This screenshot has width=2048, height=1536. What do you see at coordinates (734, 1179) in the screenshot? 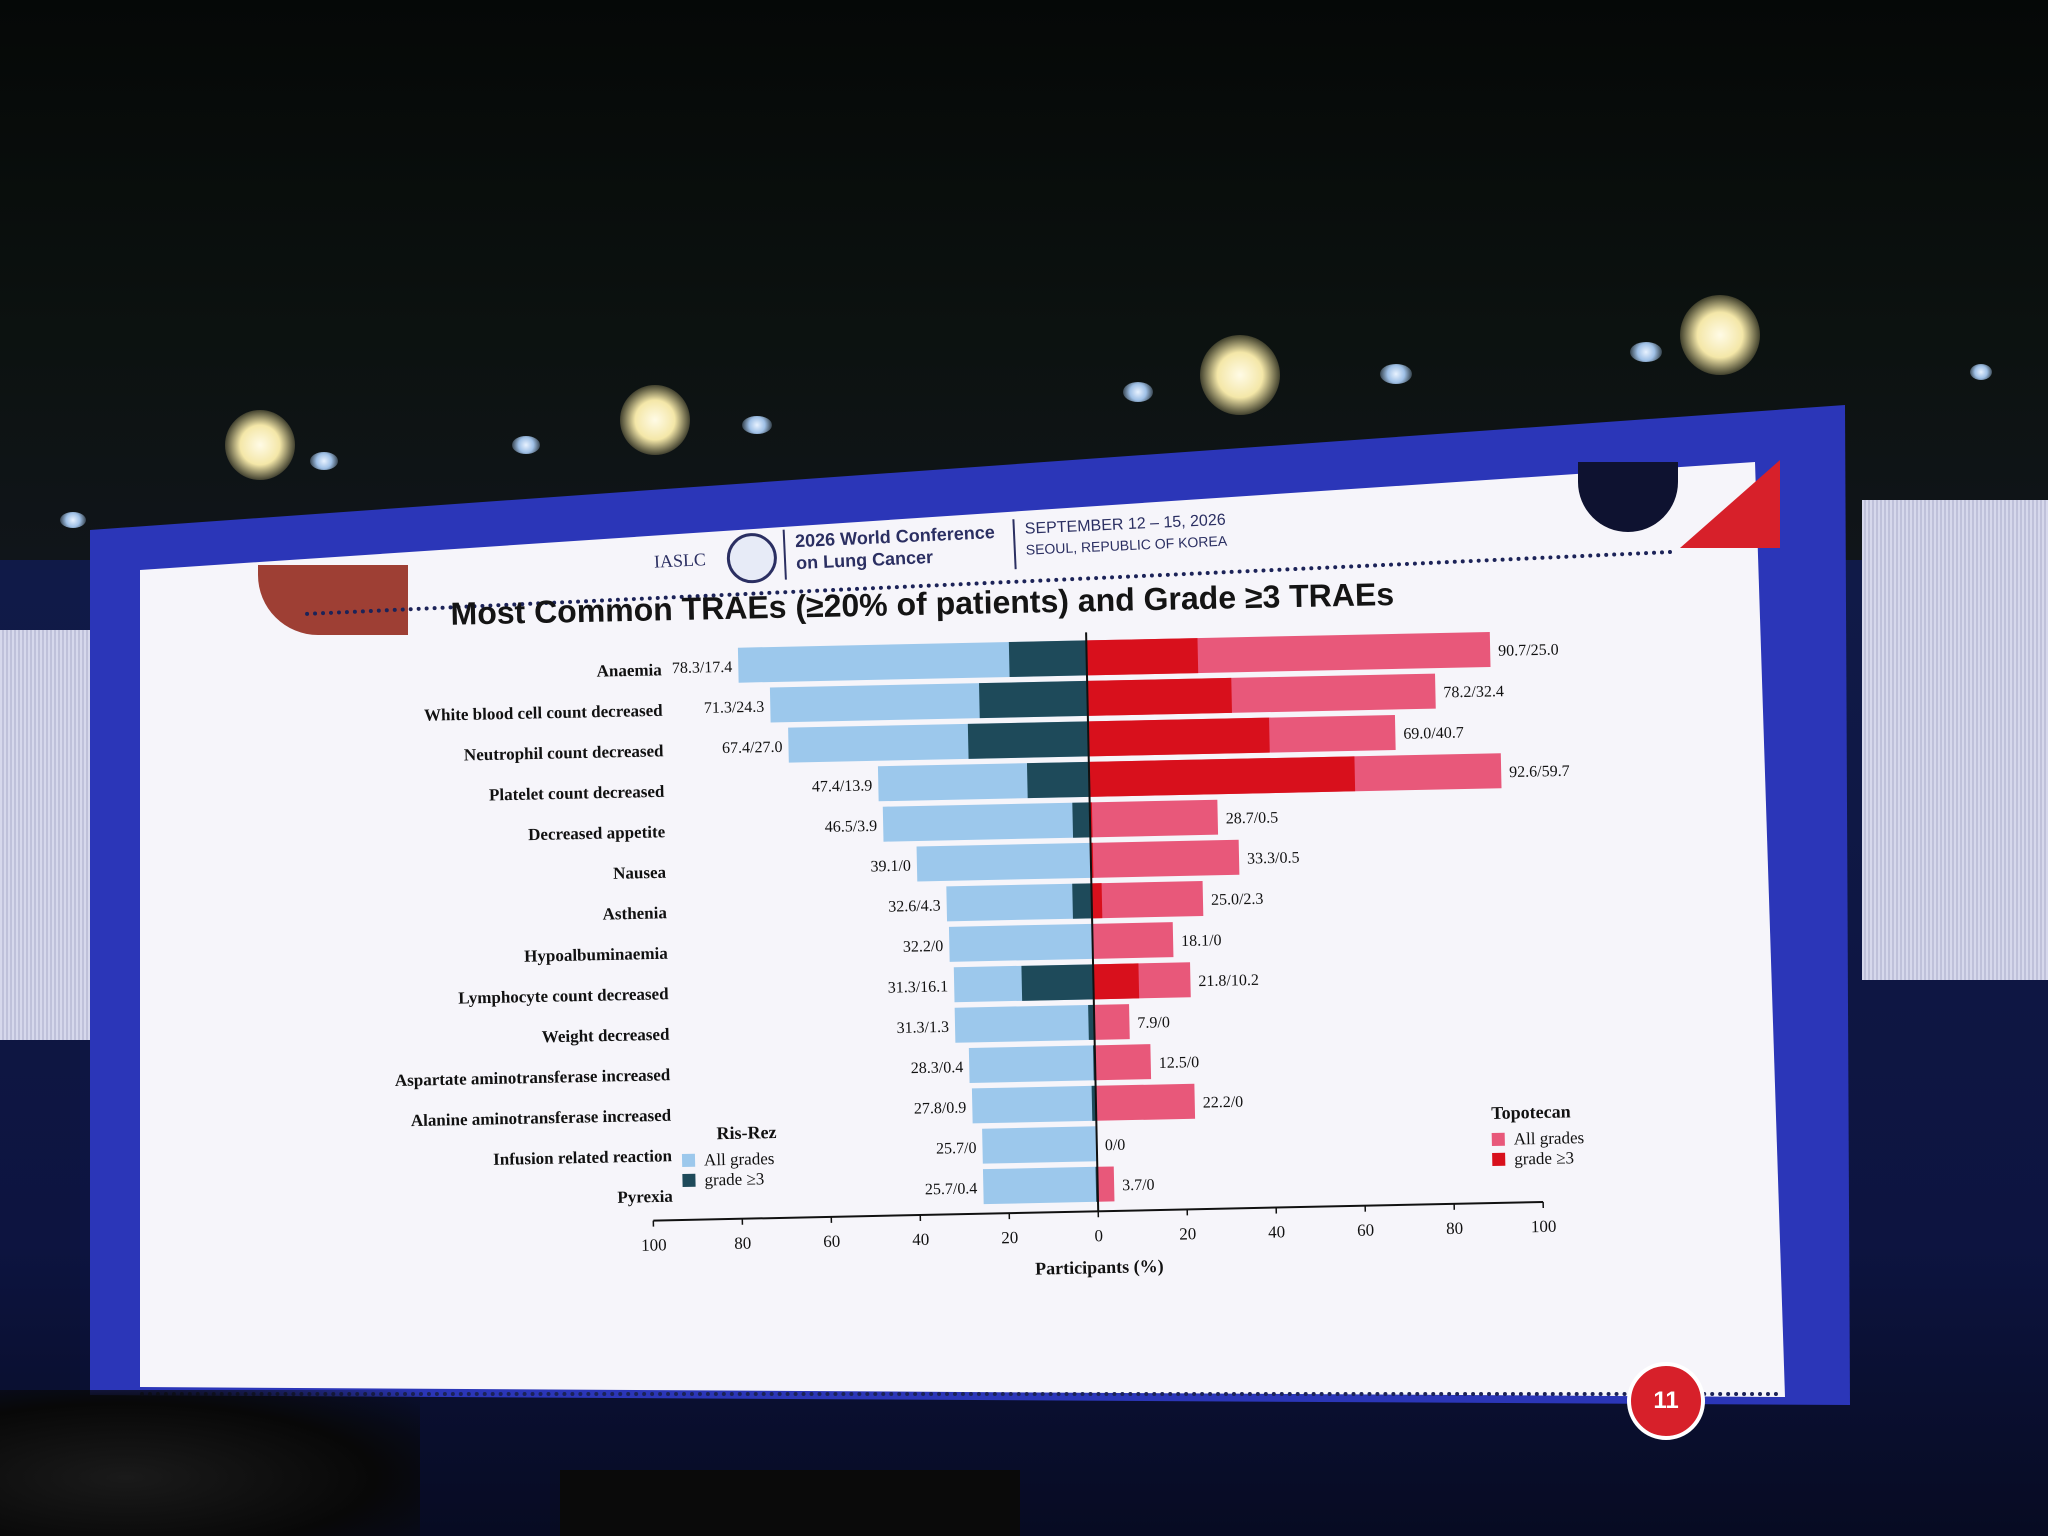
I see `legend-left-grade3-label: grade ≥3` at bounding box center [734, 1179].